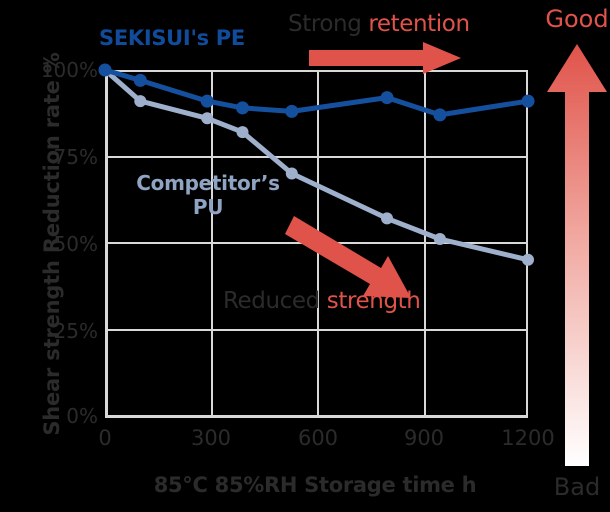 The width and height of the screenshot is (610, 512). What do you see at coordinates (577, 255) in the screenshot?
I see `quality-gradient-arrow-icon` at bounding box center [577, 255].